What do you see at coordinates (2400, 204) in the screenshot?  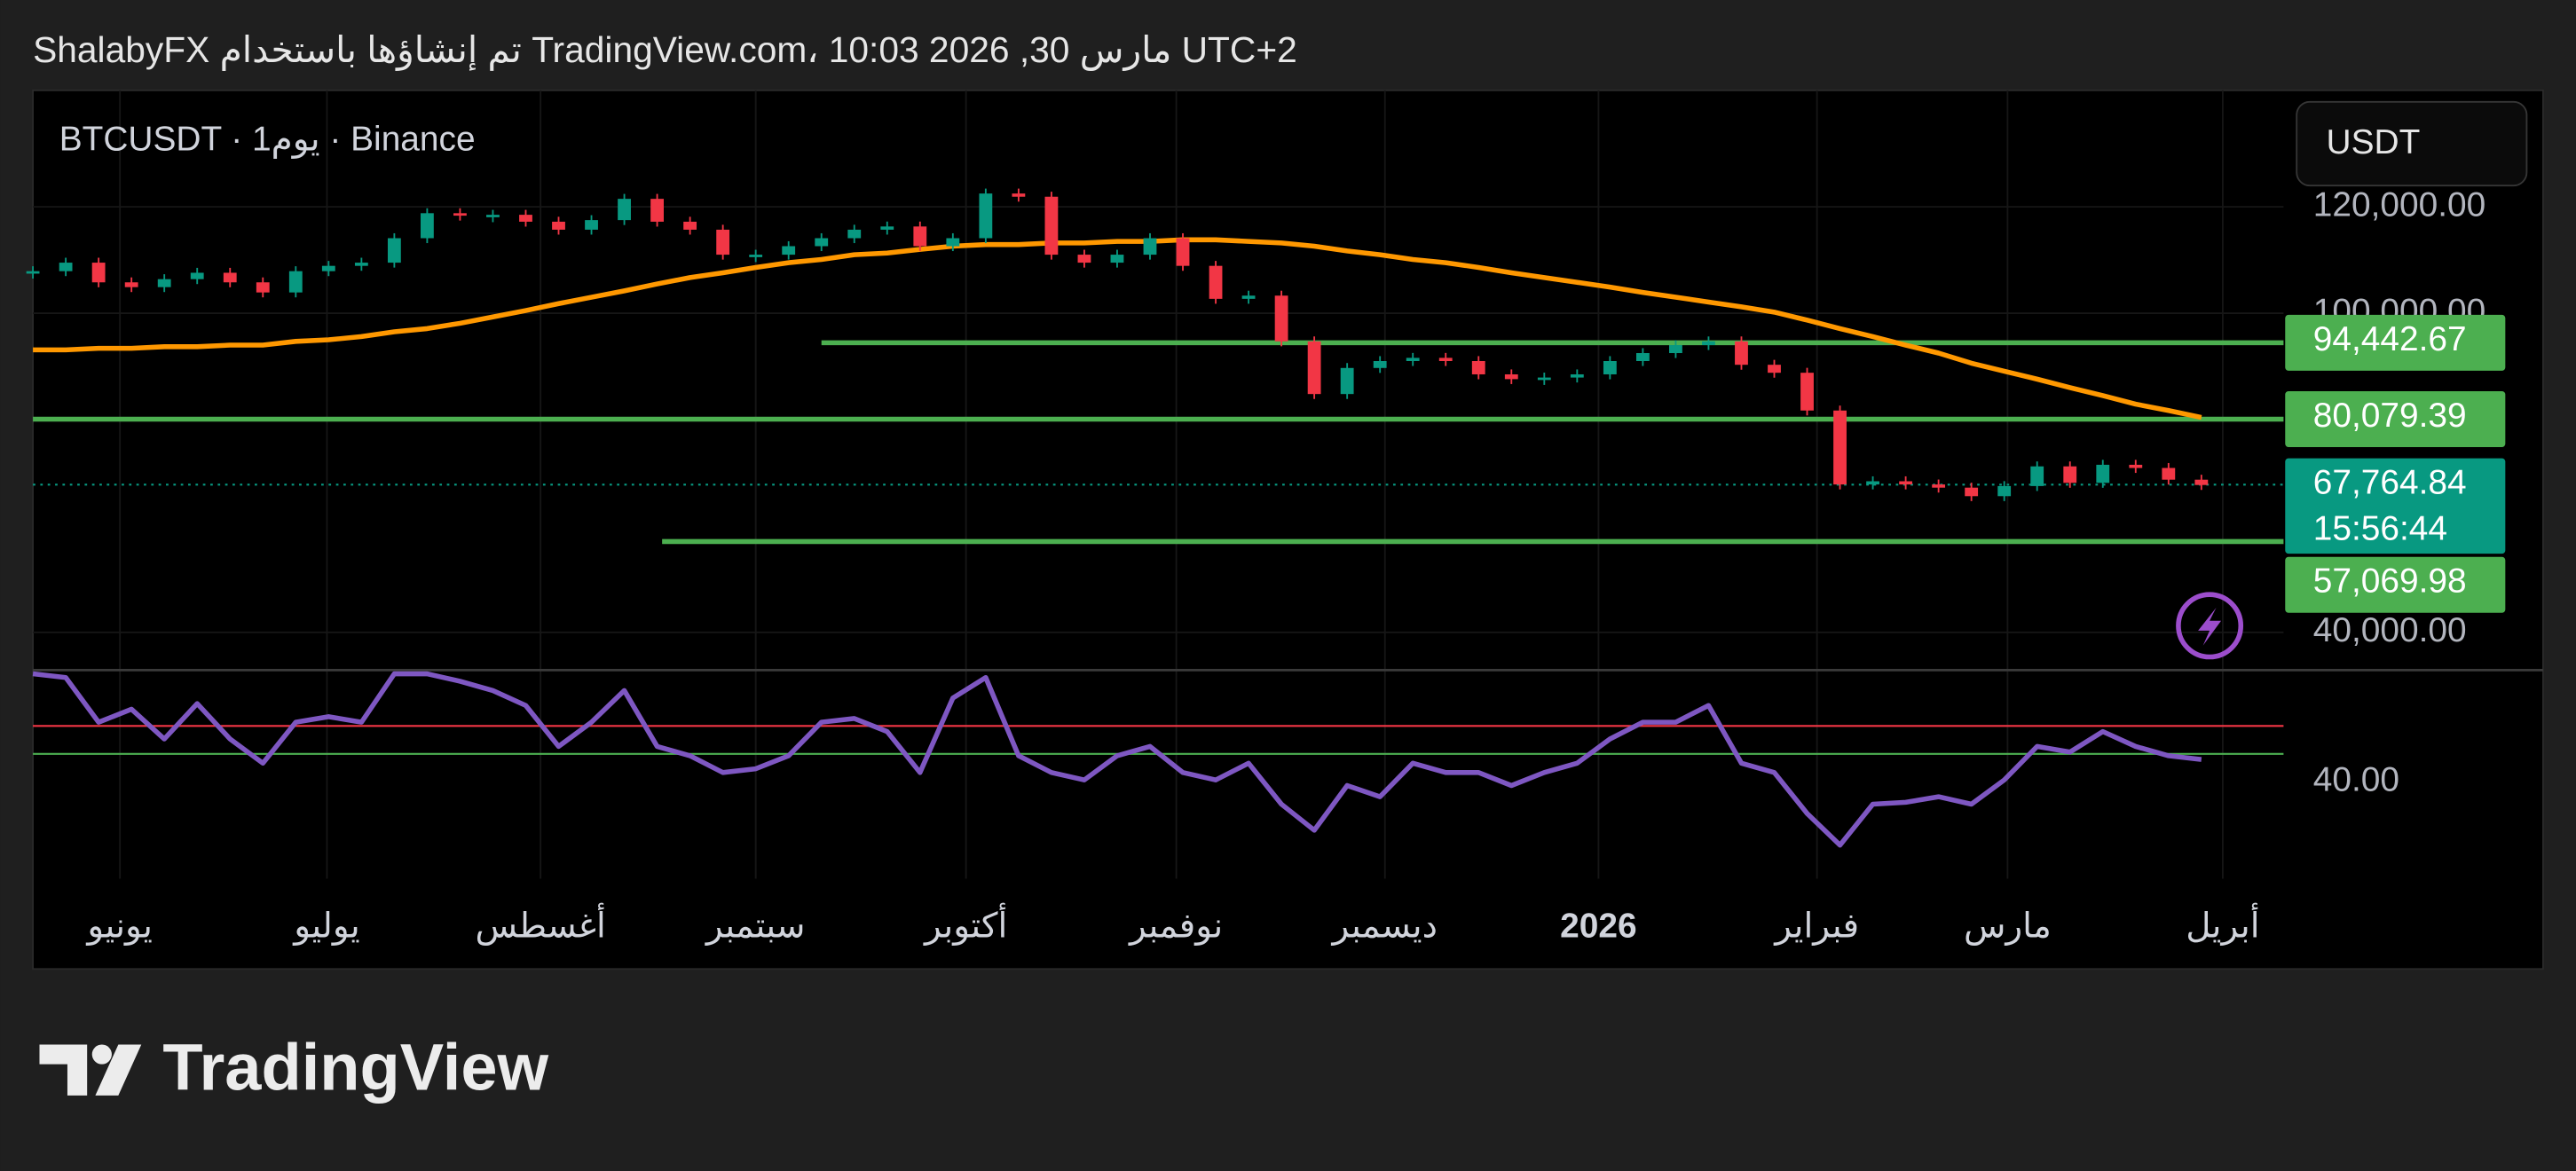 I see `y-tick-label: 120,000.00` at bounding box center [2400, 204].